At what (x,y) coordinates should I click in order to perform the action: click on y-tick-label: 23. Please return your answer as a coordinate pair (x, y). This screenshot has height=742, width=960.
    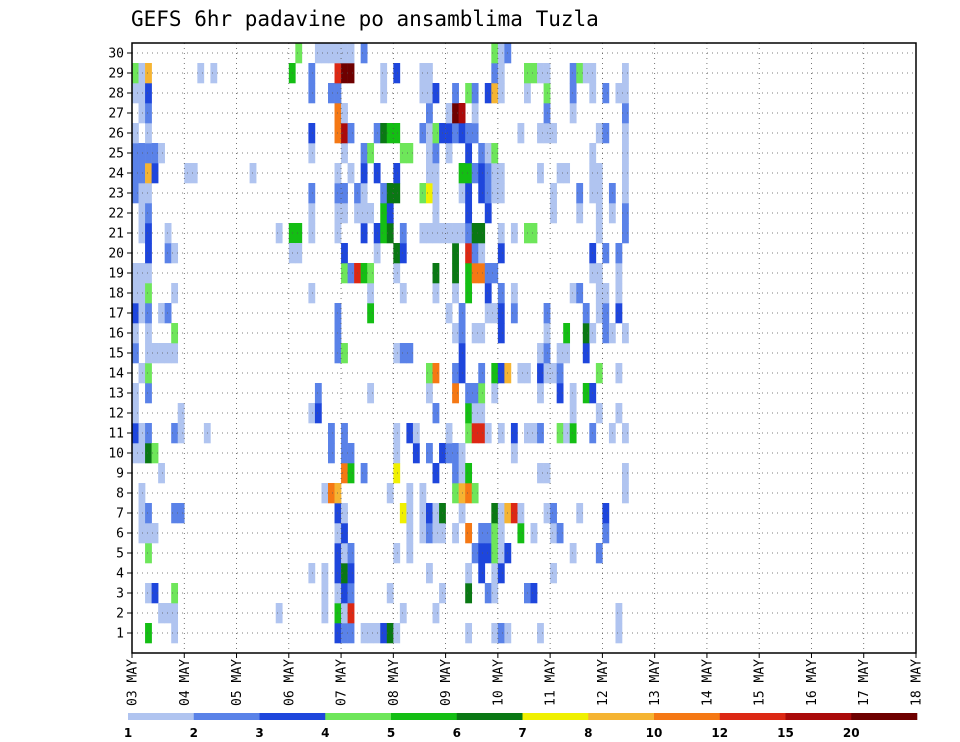
    Looking at the image, I should click on (116, 194).